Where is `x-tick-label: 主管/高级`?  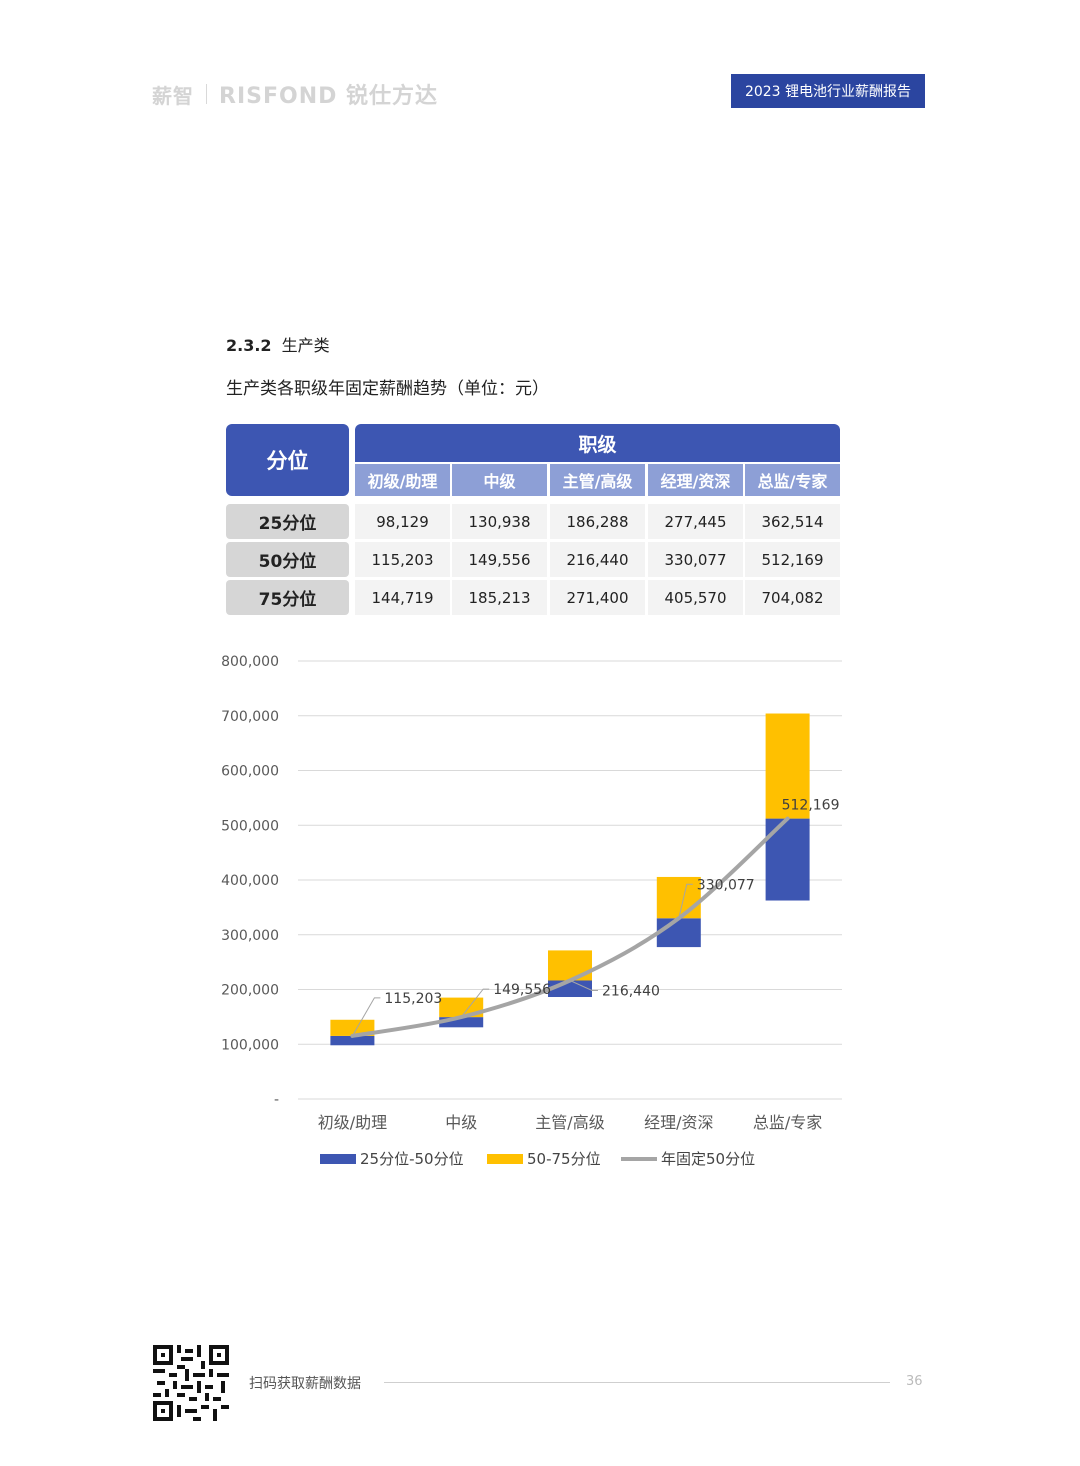
x-tick-label: 主管/高级 is located at coordinates (569, 1122).